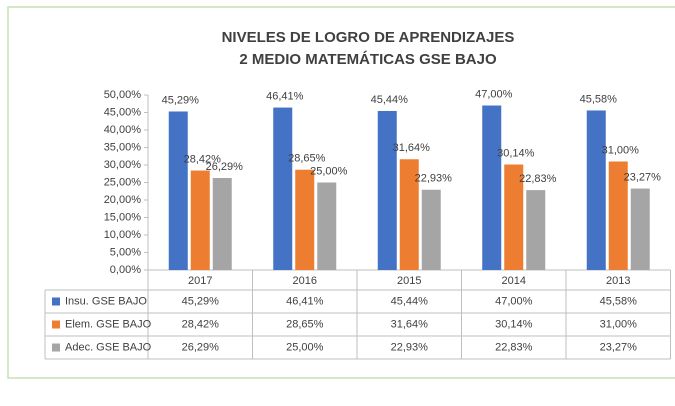  Describe the element at coordinates (516, 153) in the screenshot. I see `data-label: 30,14%` at that location.